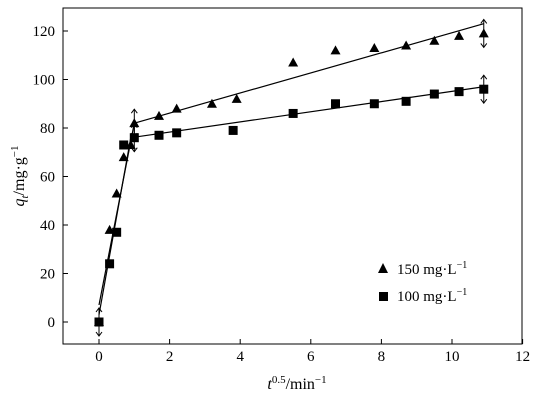  I want to click on legend-label-100-sup: −1, so click(462, 292).